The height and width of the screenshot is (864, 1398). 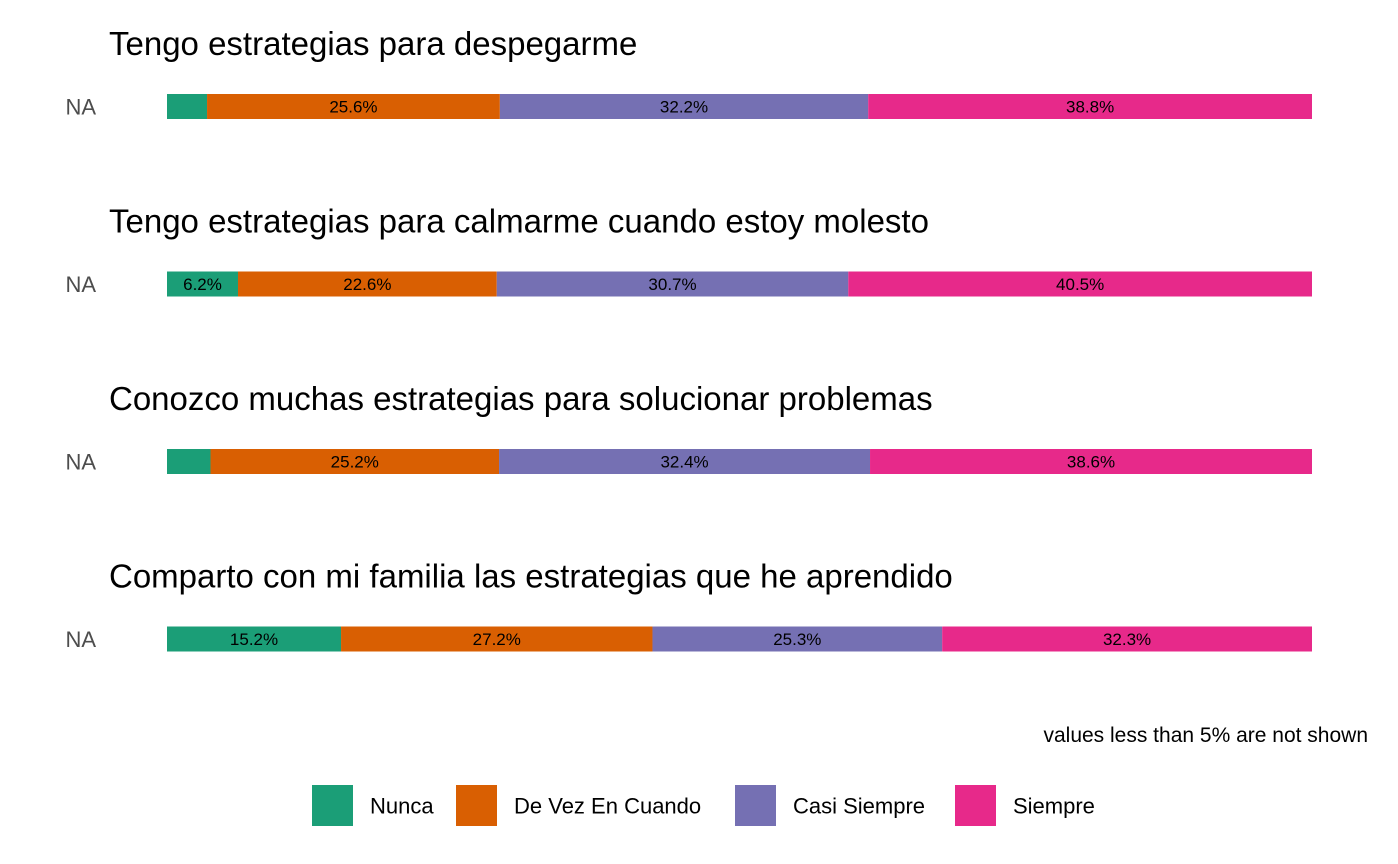 What do you see at coordinates (607, 806) in the screenshot?
I see `legend-label: De Vez En Cuando` at bounding box center [607, 806].